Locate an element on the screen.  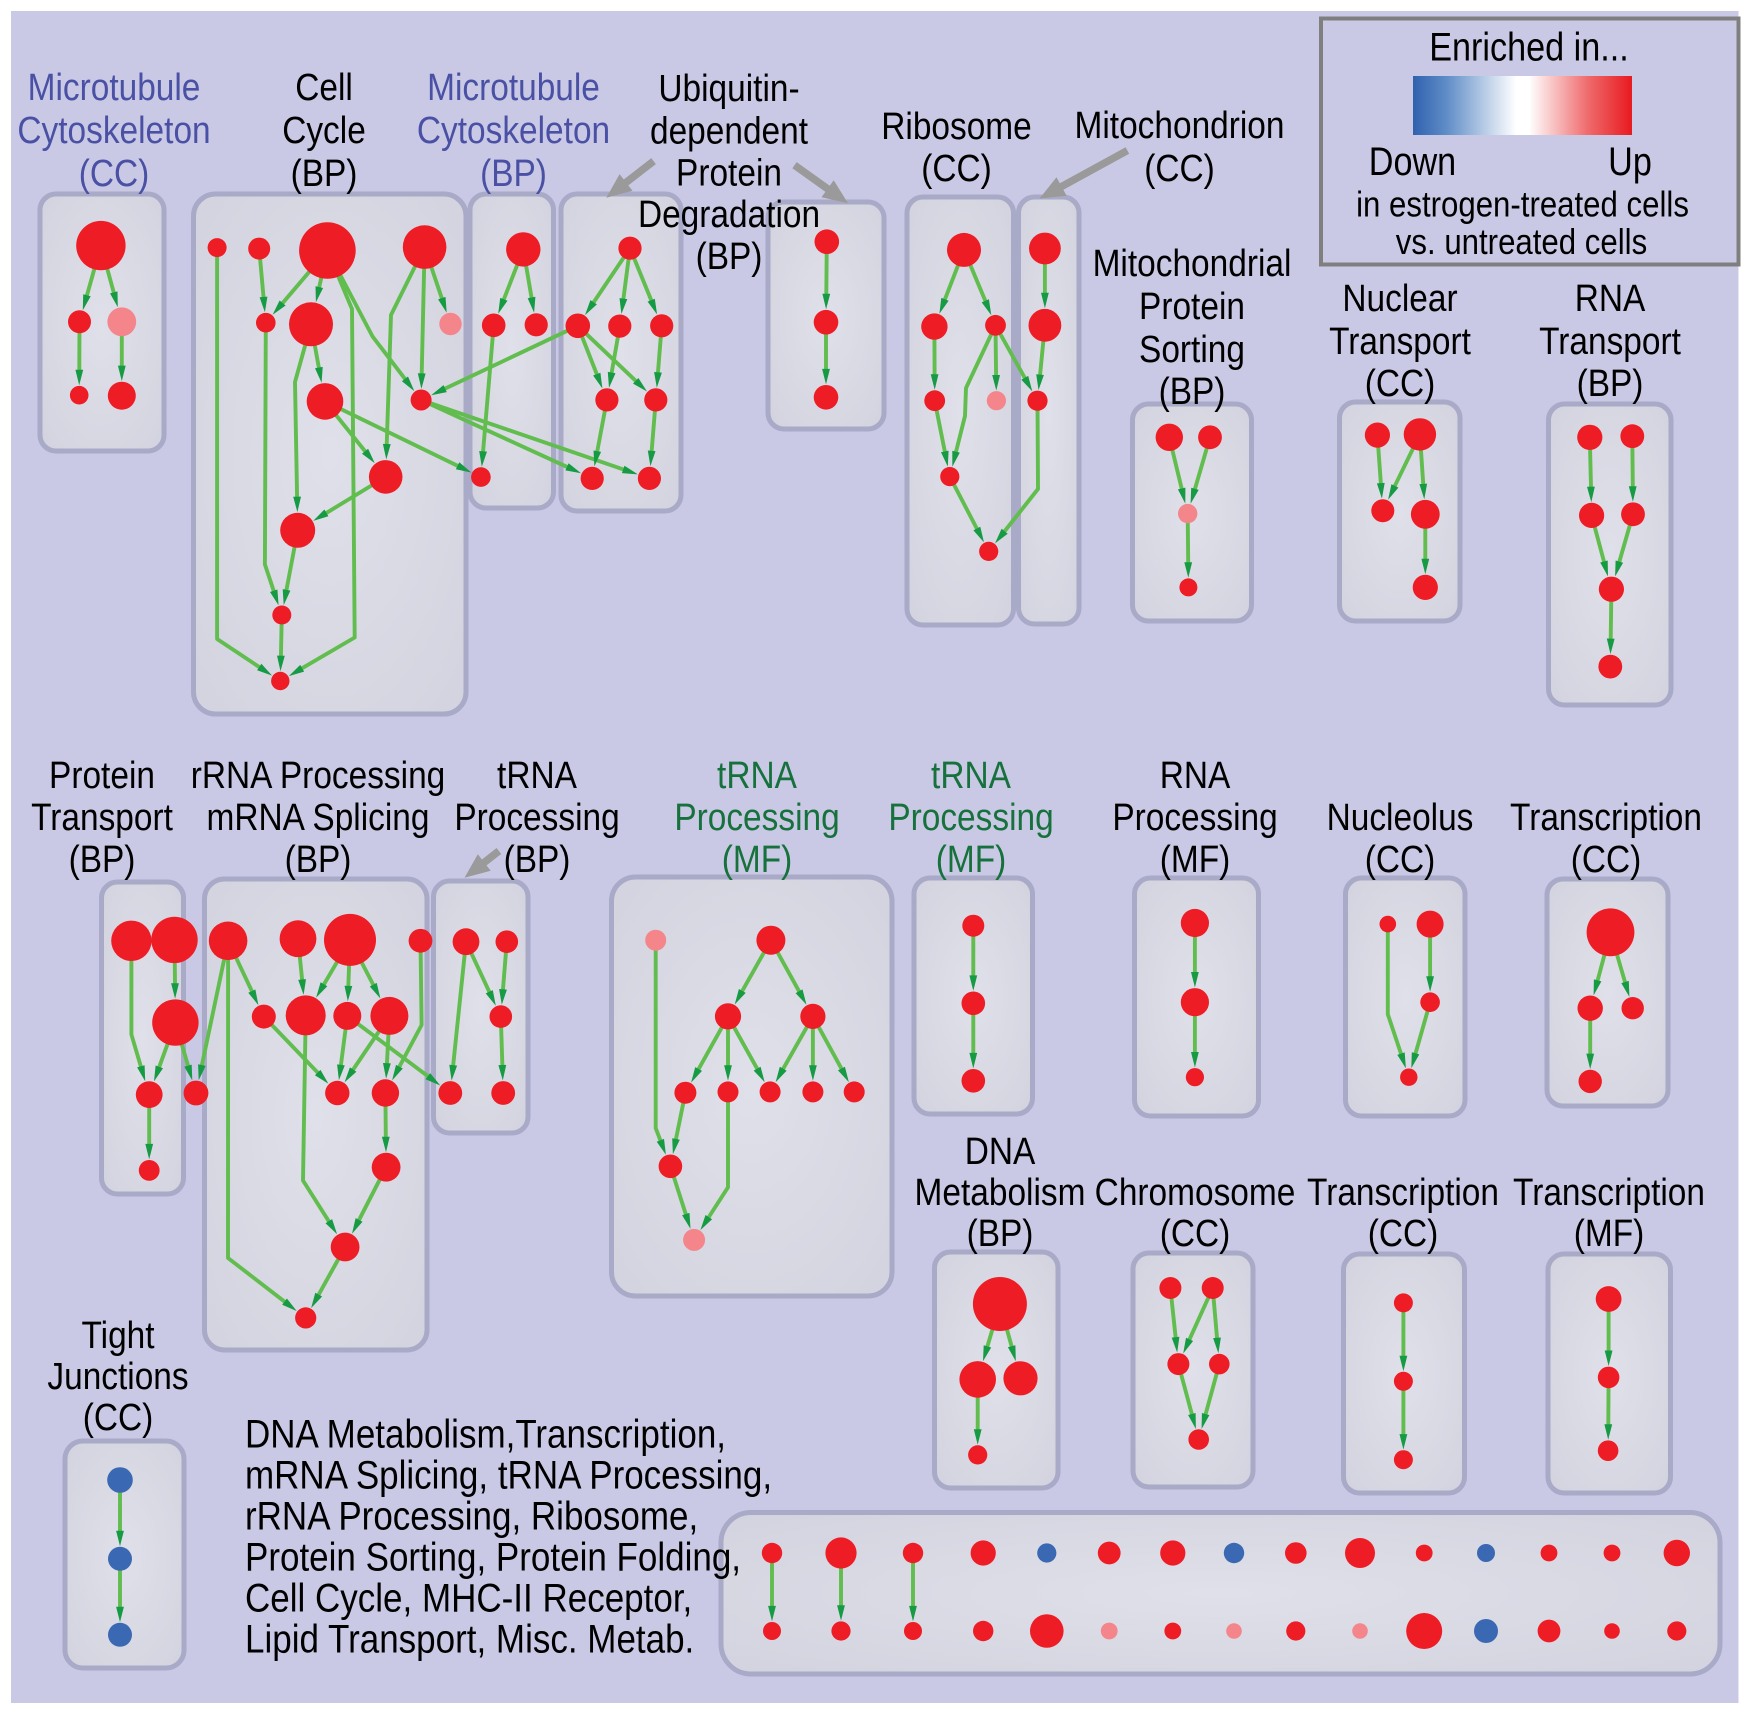
svg-text: rRNA Processing is located at coordinates (318, 775).